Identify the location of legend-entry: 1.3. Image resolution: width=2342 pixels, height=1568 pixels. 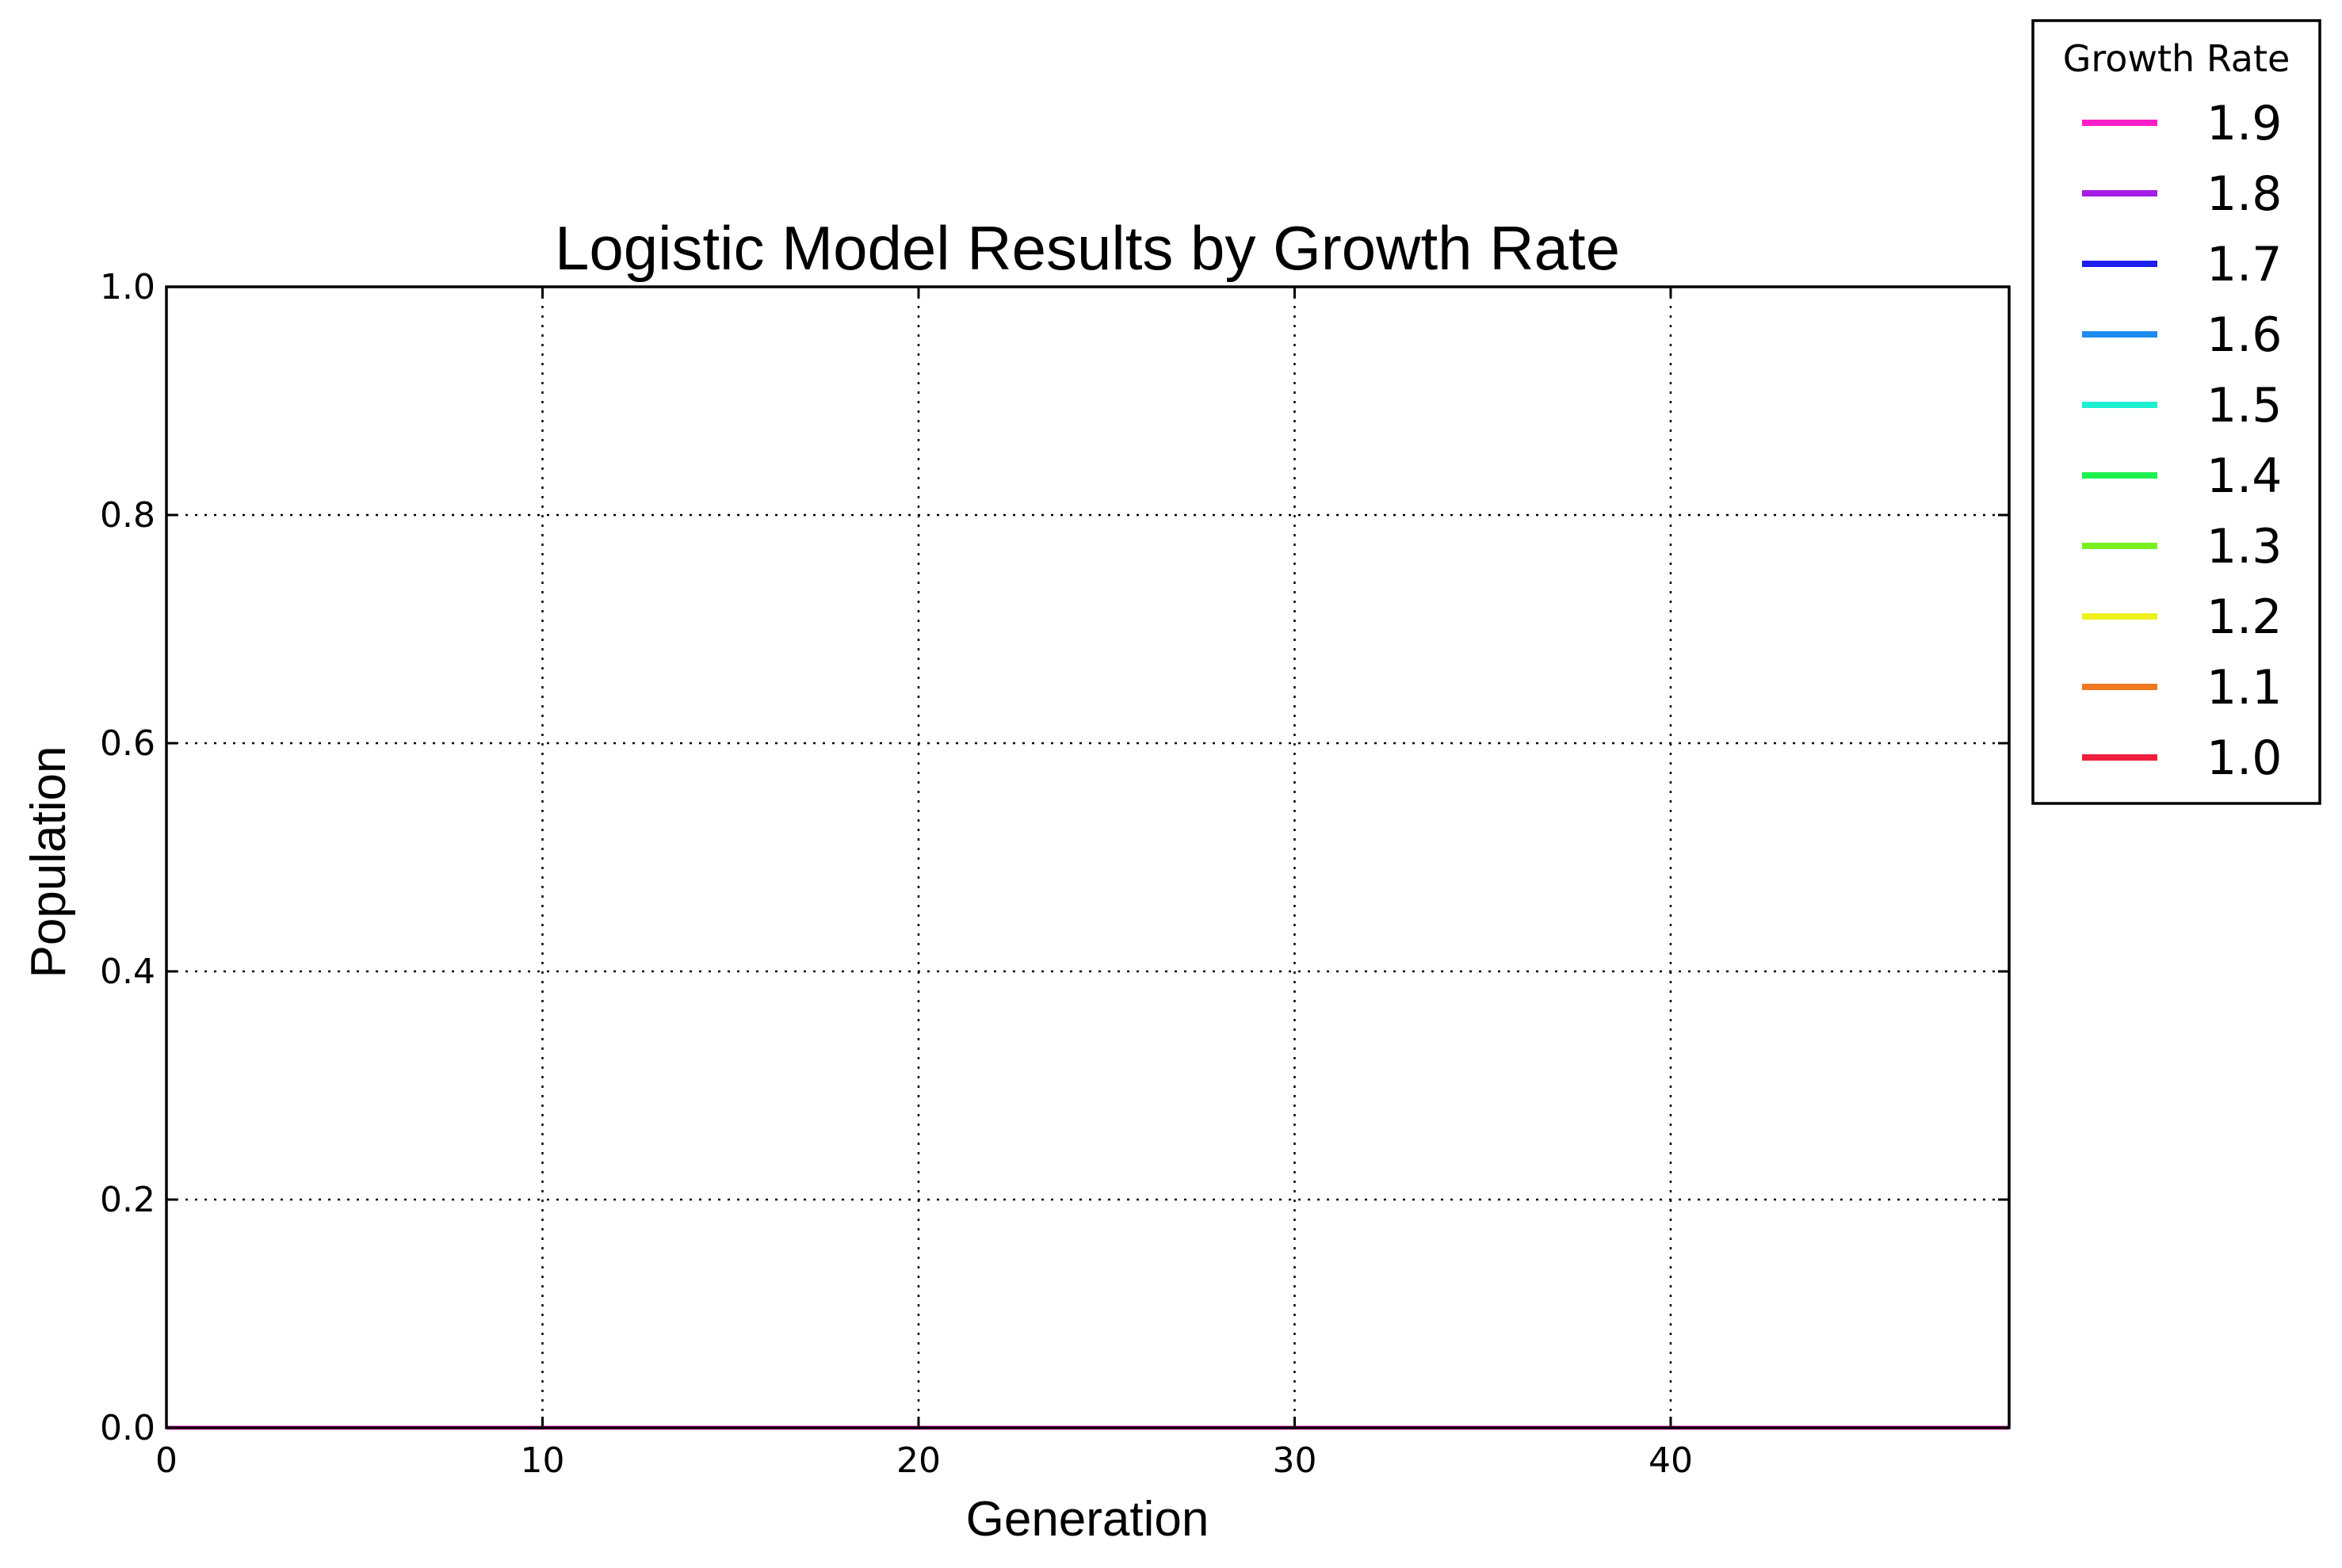
(2182, 546).